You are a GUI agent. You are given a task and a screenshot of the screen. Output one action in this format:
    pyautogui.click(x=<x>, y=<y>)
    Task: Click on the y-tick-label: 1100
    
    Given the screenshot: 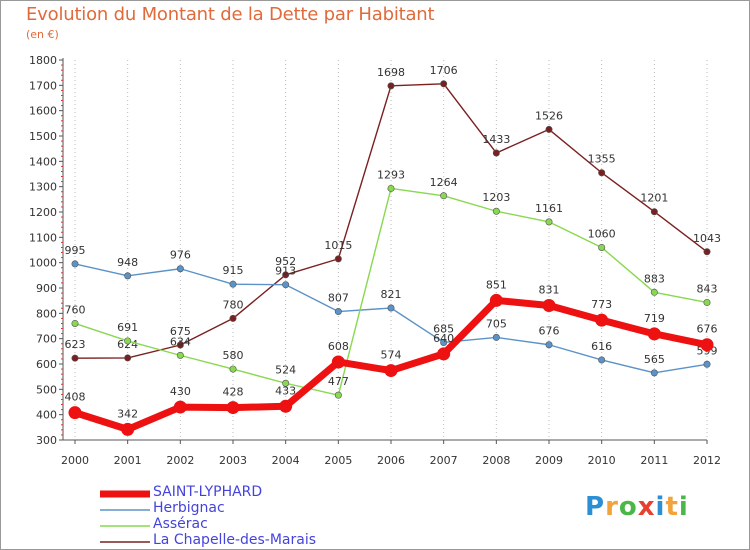 What is the action you would take?
    pyautogui.click(x=43, y=237)
    